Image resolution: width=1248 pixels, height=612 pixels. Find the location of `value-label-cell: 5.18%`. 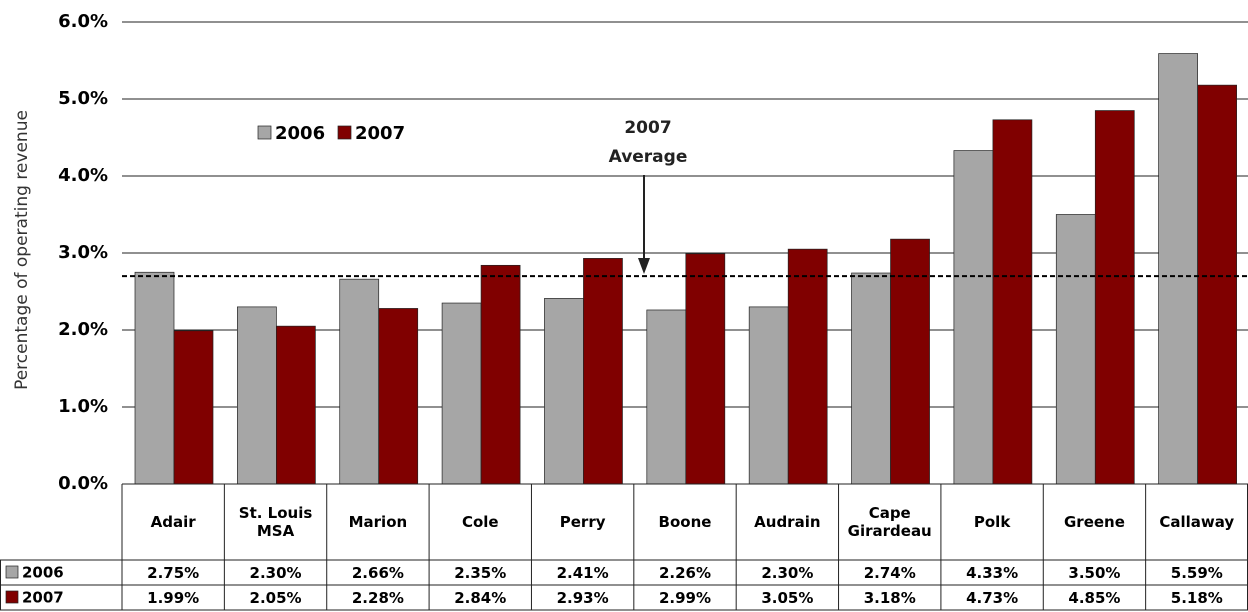

value-label-cell: 5.18% is located at coordinates (1196, 597).